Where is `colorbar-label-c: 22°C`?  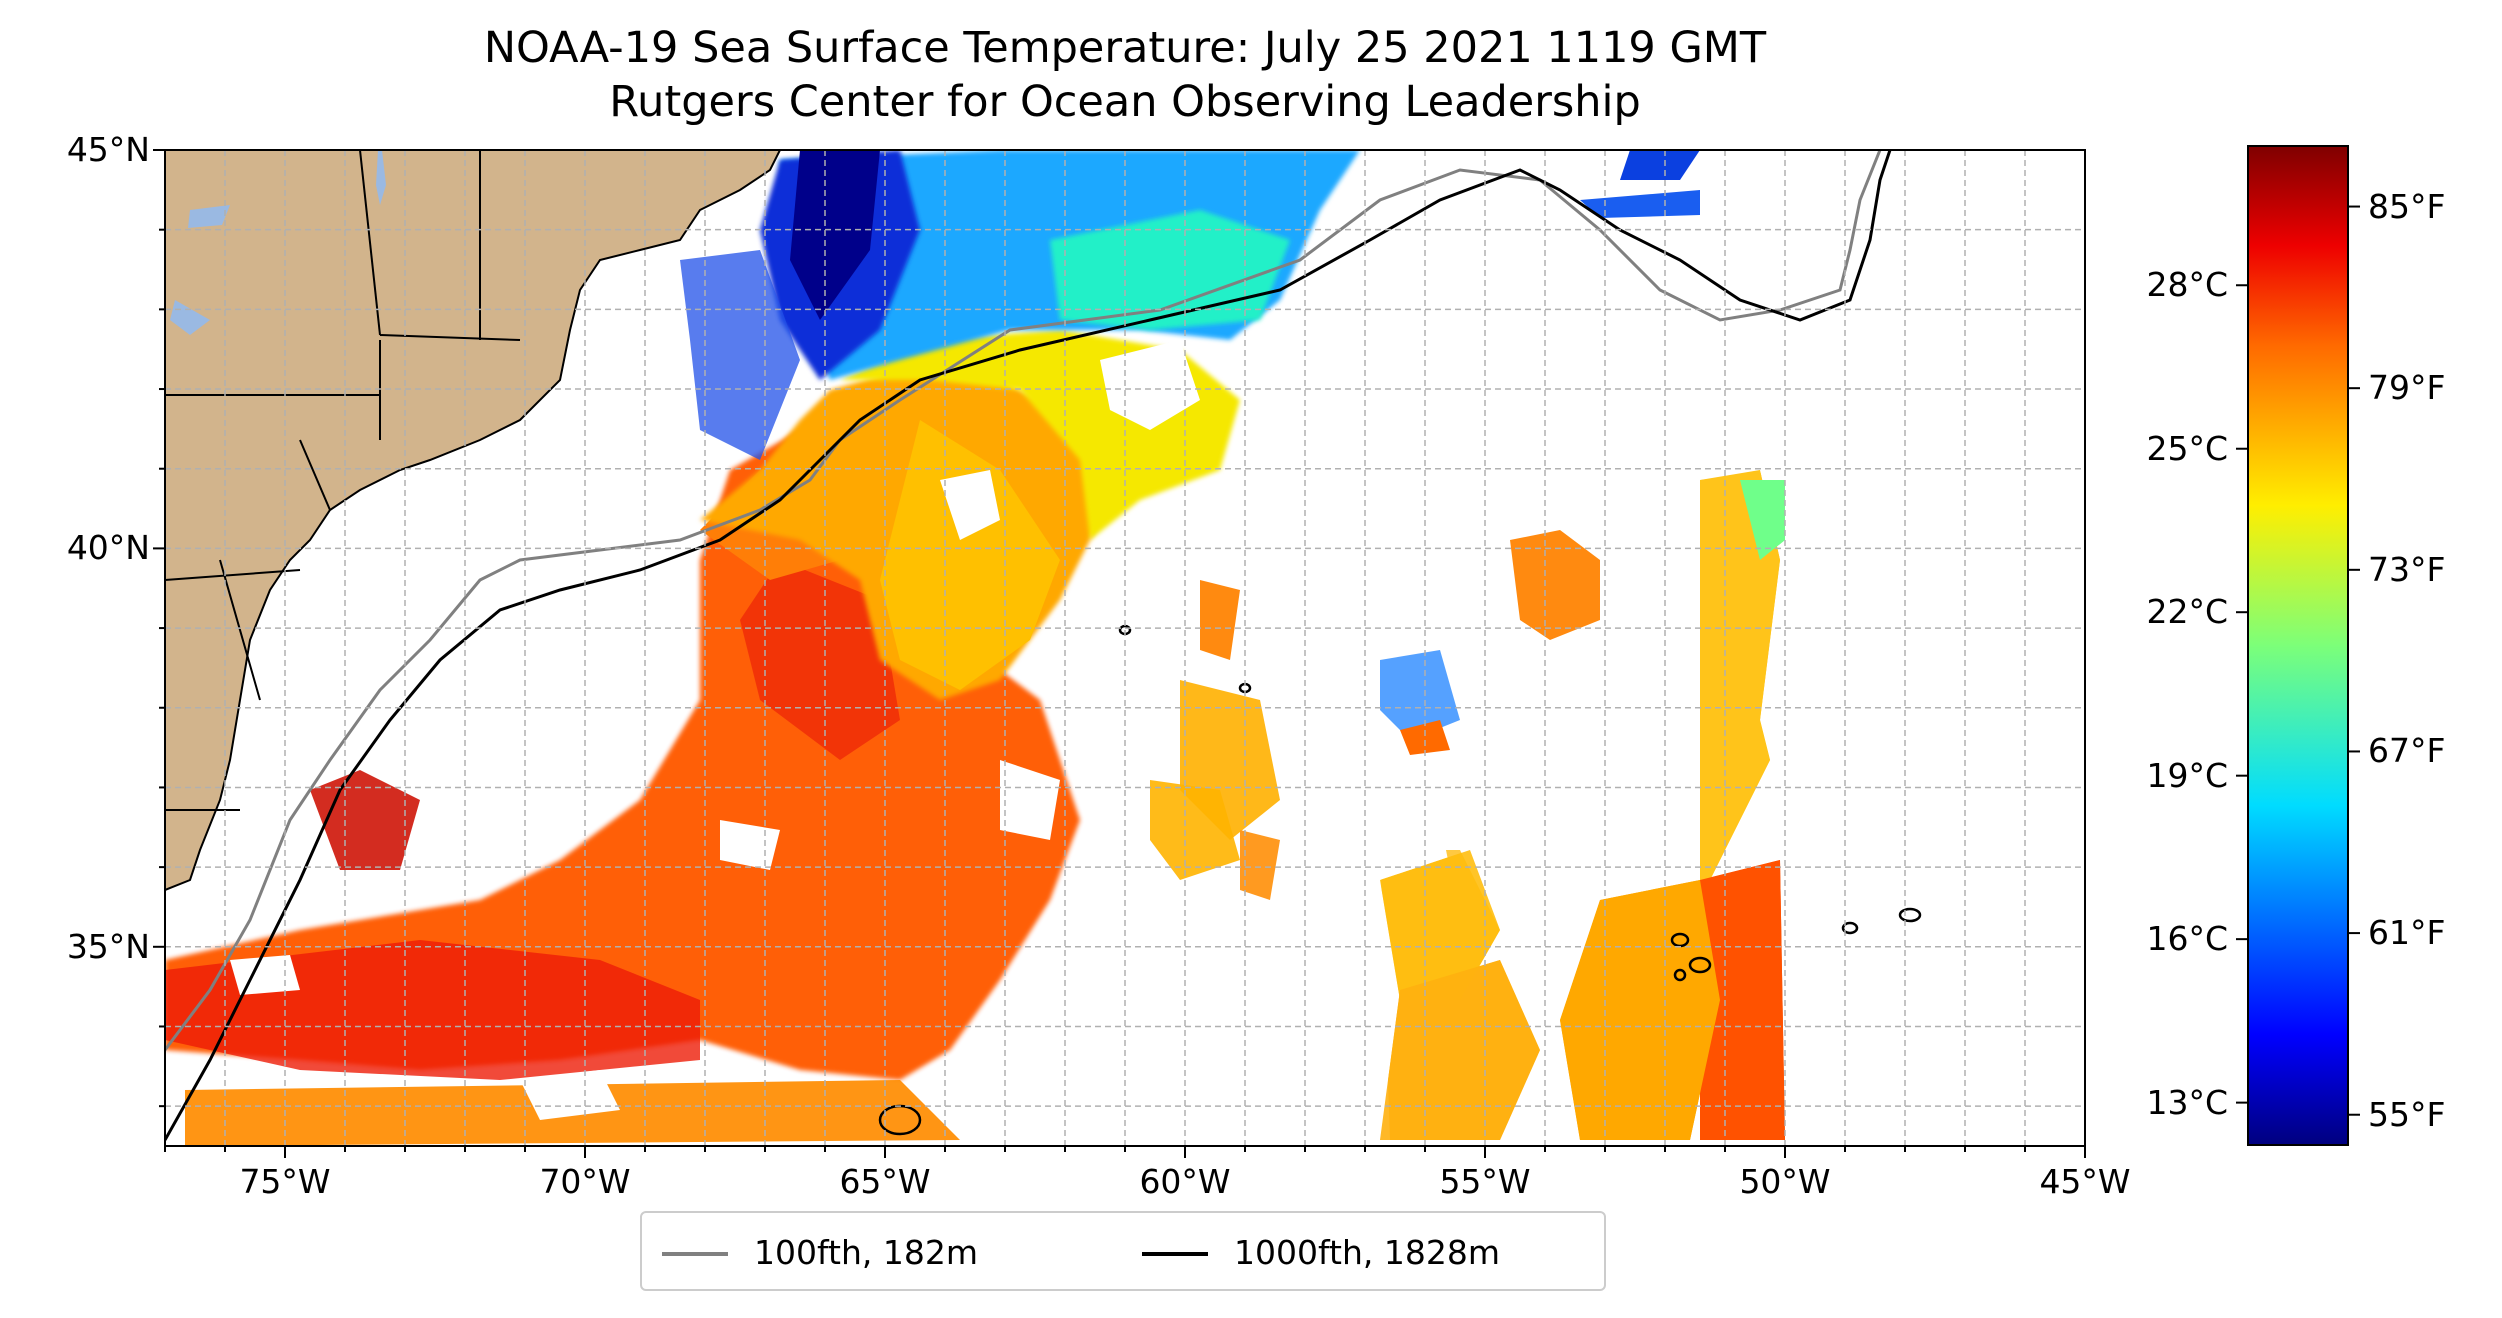
colorbar-label-c: 22°C is located at coordinates (2187, 612).